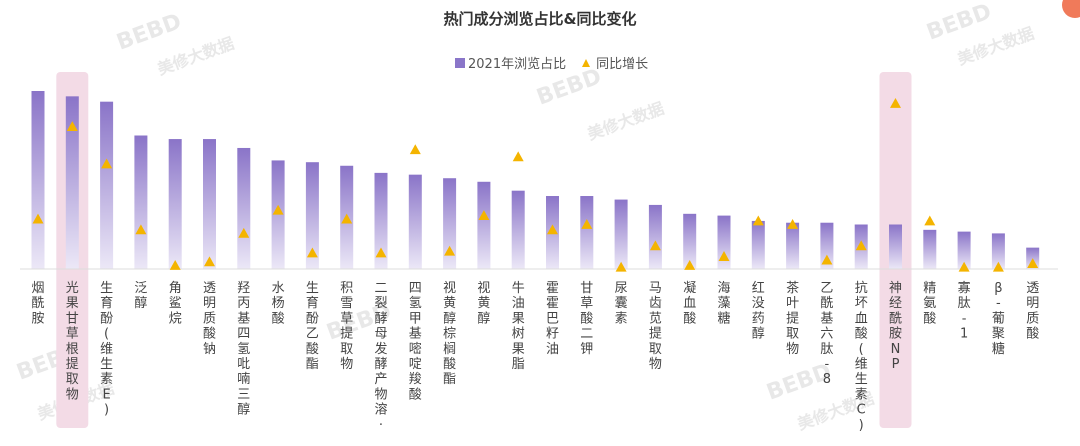  What do you see at coordinates (826, 334) in the screenshot?
I see `category-label: 乙酰基六肽-8` at bounding box center [826, 334].